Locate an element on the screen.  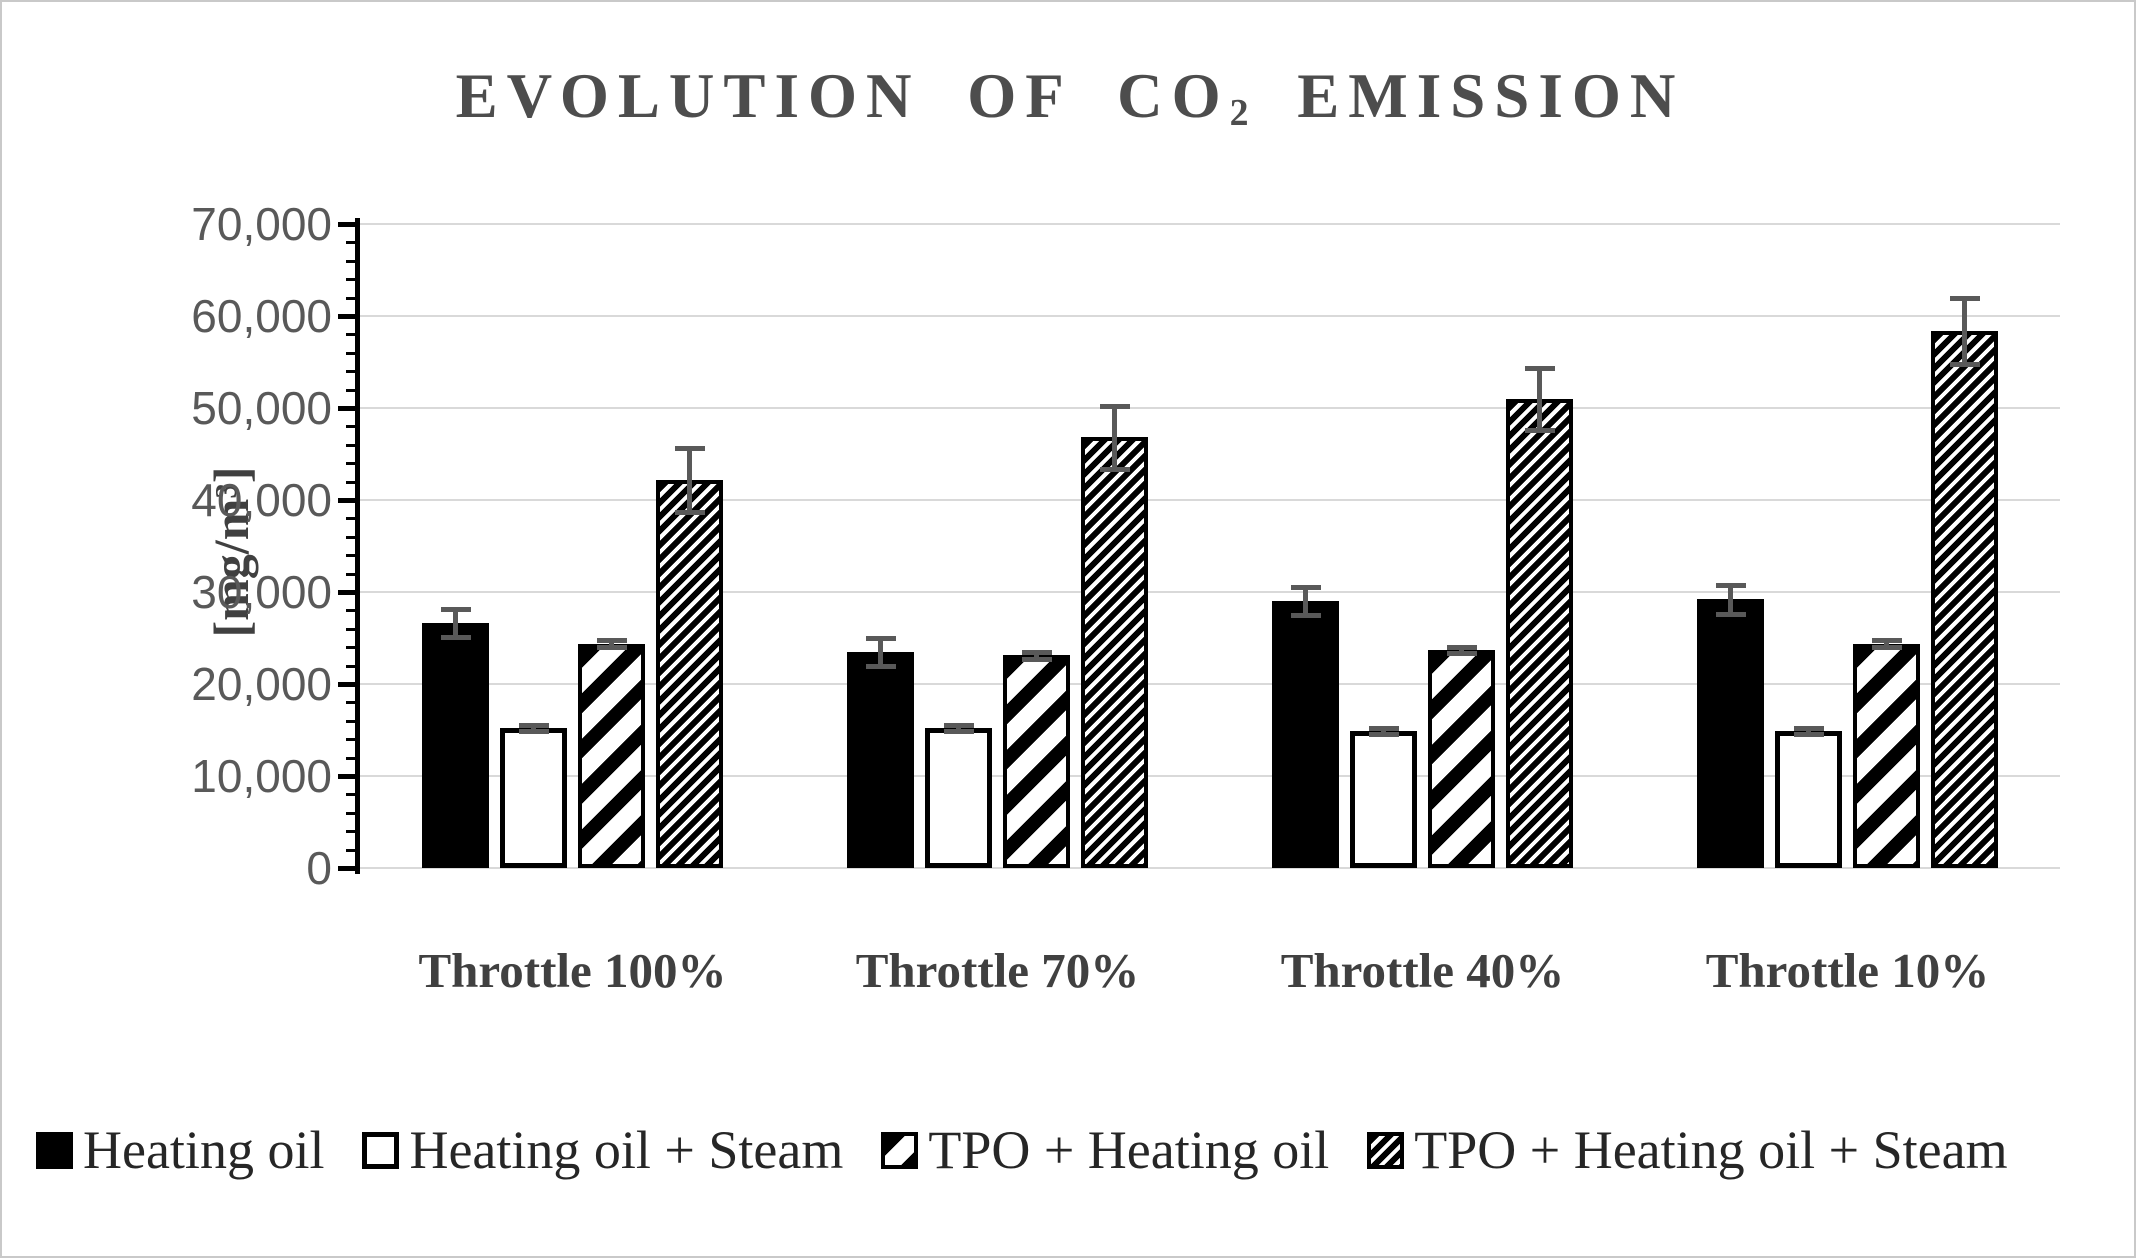
error-bar-cap-top-s1-g1 is located at coordinates (455, 610).